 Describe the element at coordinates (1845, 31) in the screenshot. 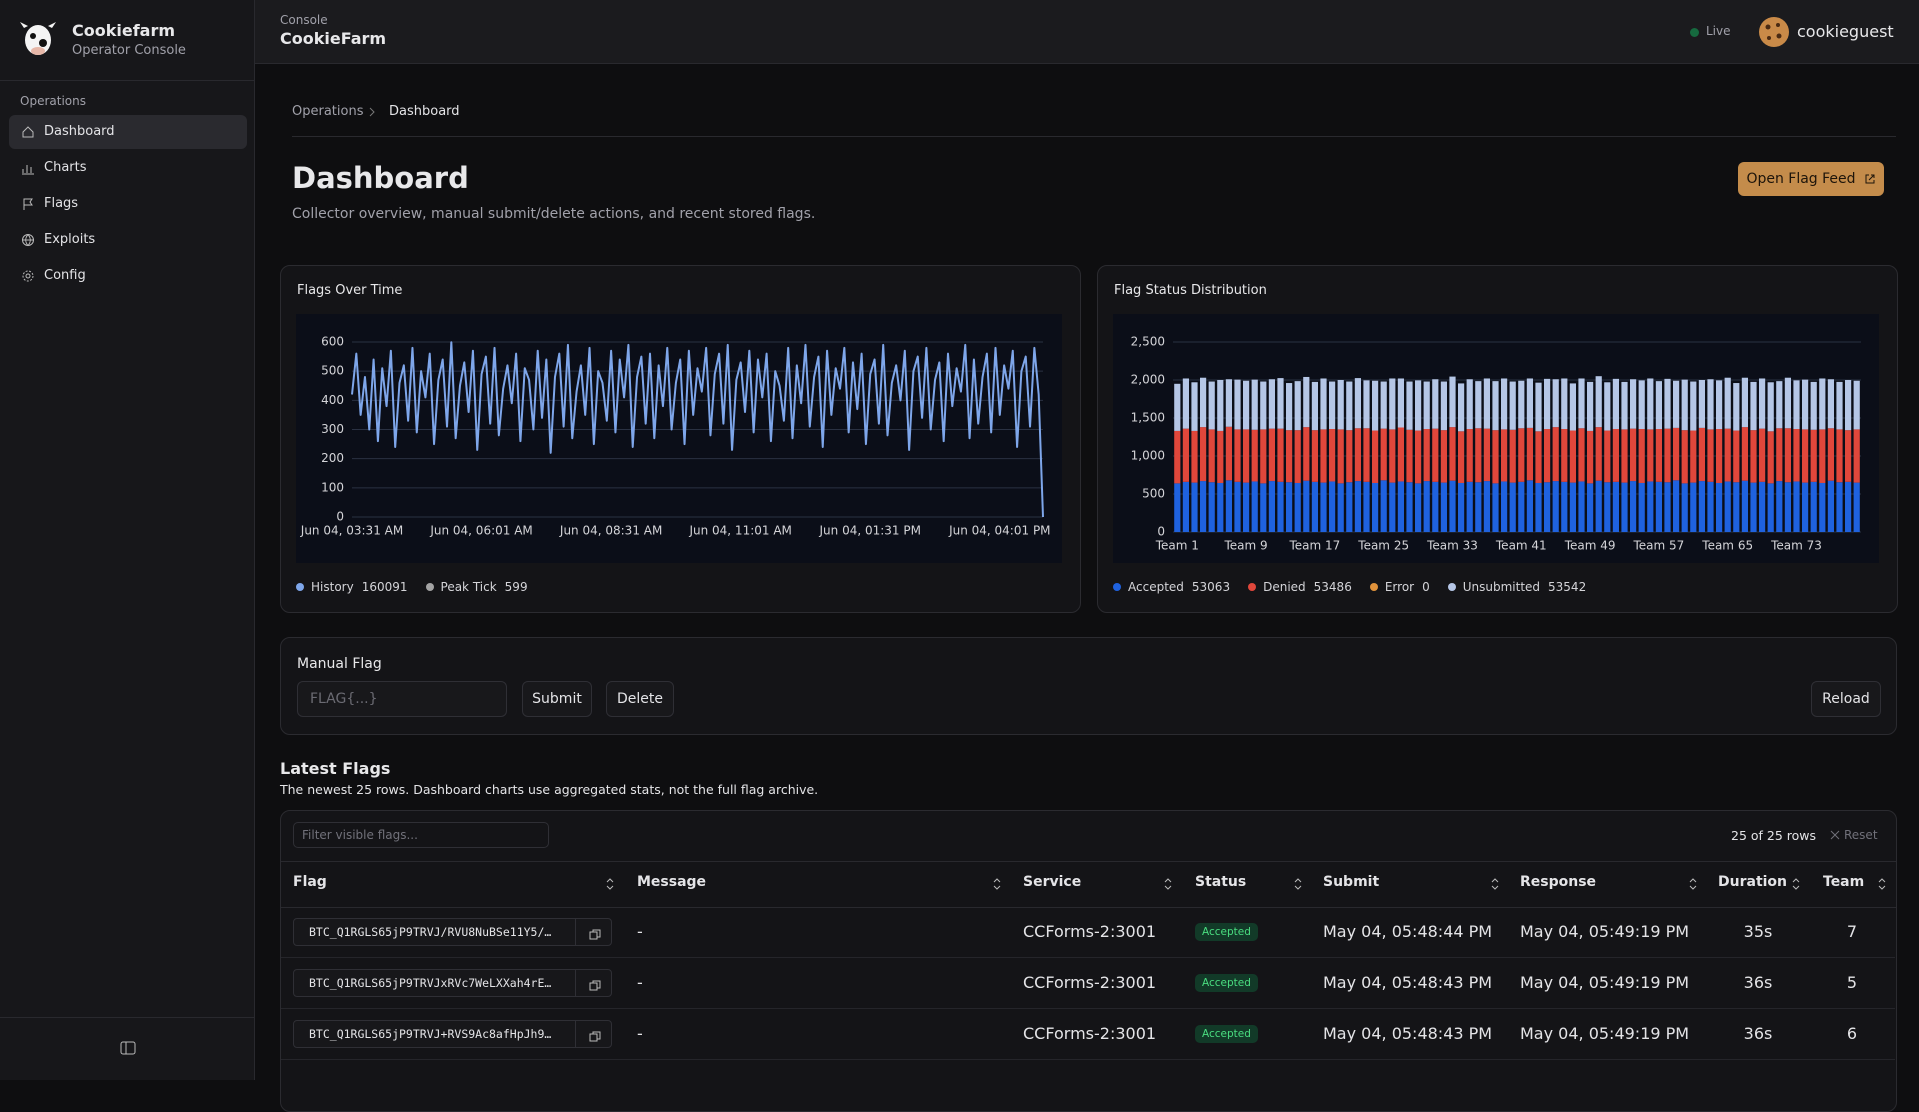

I see `username: cookieguest` at that location.